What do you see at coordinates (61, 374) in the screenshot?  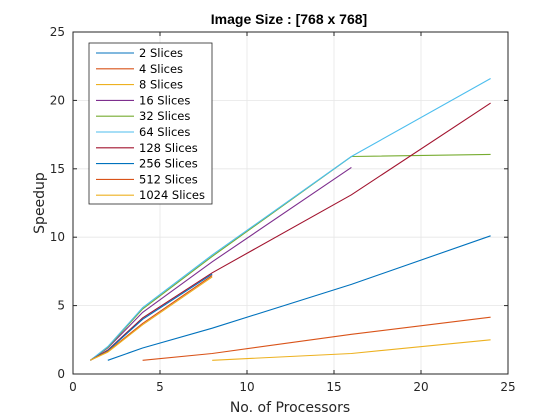 I see `y-tick-label: 0` at bounding box center [61, 374].